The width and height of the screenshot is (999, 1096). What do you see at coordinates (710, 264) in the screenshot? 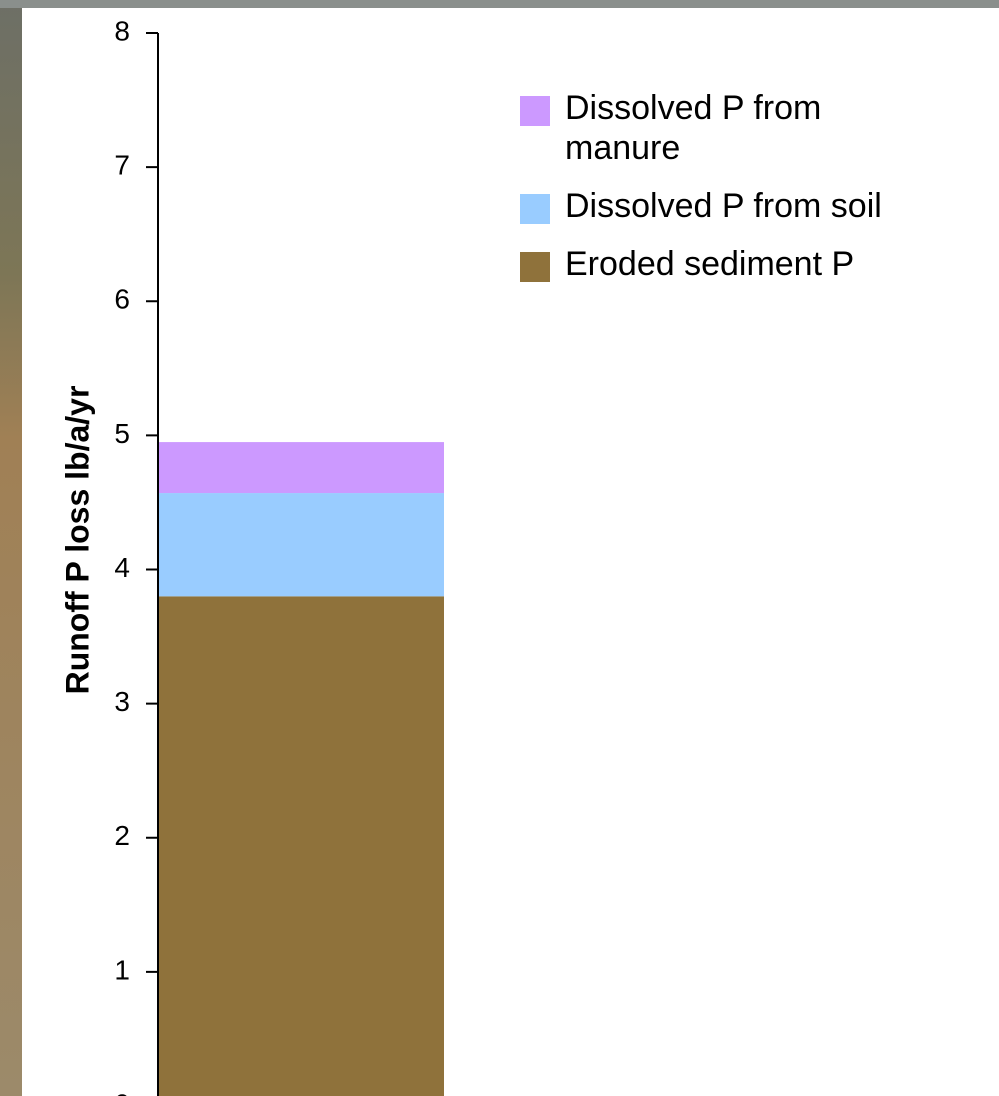
I see `legend-label: Eroded sediment P` at bounding box center [710, 264].